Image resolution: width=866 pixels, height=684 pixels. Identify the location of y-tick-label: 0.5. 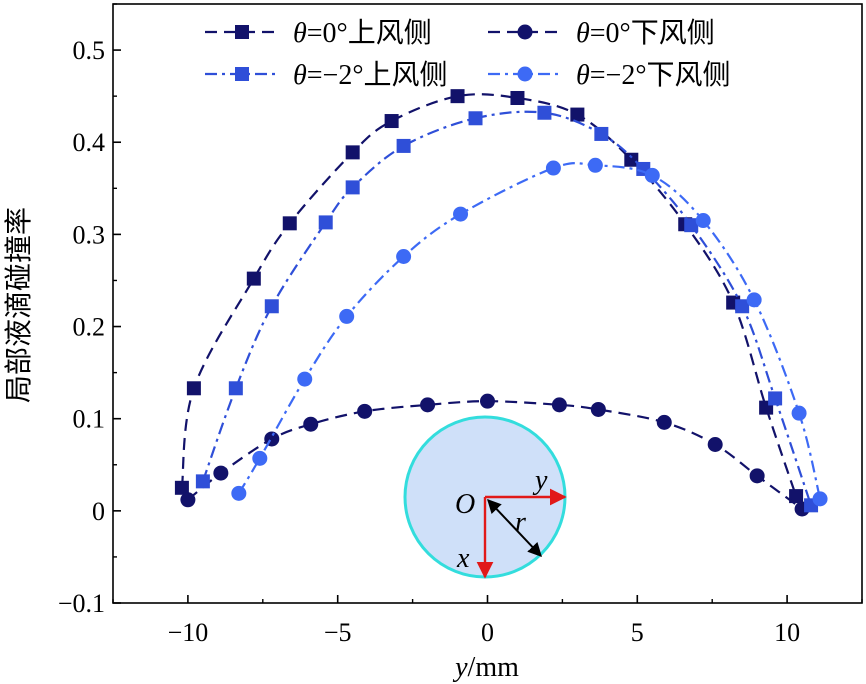
(89, 50).